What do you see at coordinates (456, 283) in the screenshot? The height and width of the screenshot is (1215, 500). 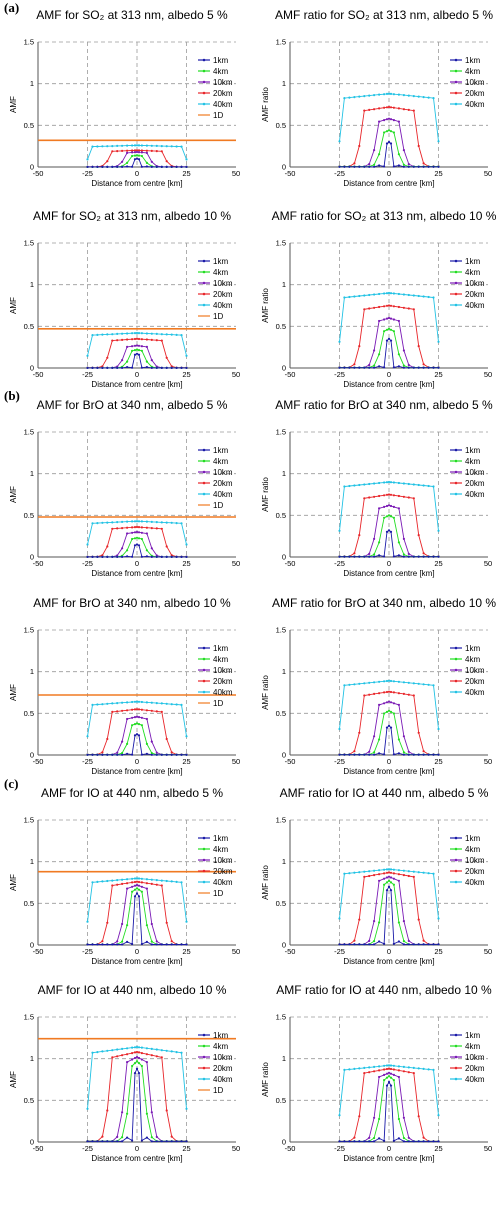 I see `legend-marker-10km` at bounding box center [456, 283].